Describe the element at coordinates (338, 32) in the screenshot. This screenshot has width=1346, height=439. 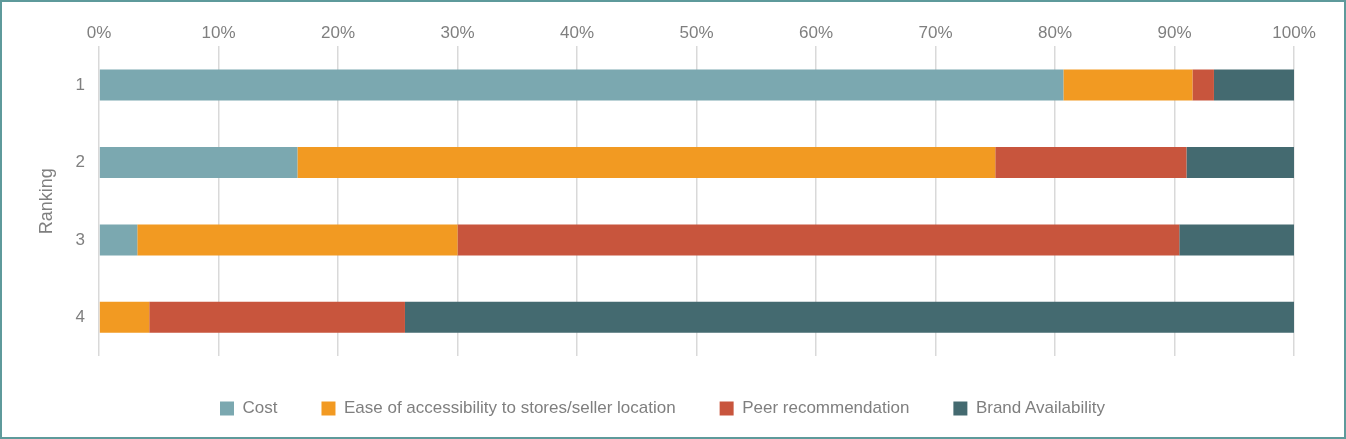
I see `x-tick-label: 20%` at that location.